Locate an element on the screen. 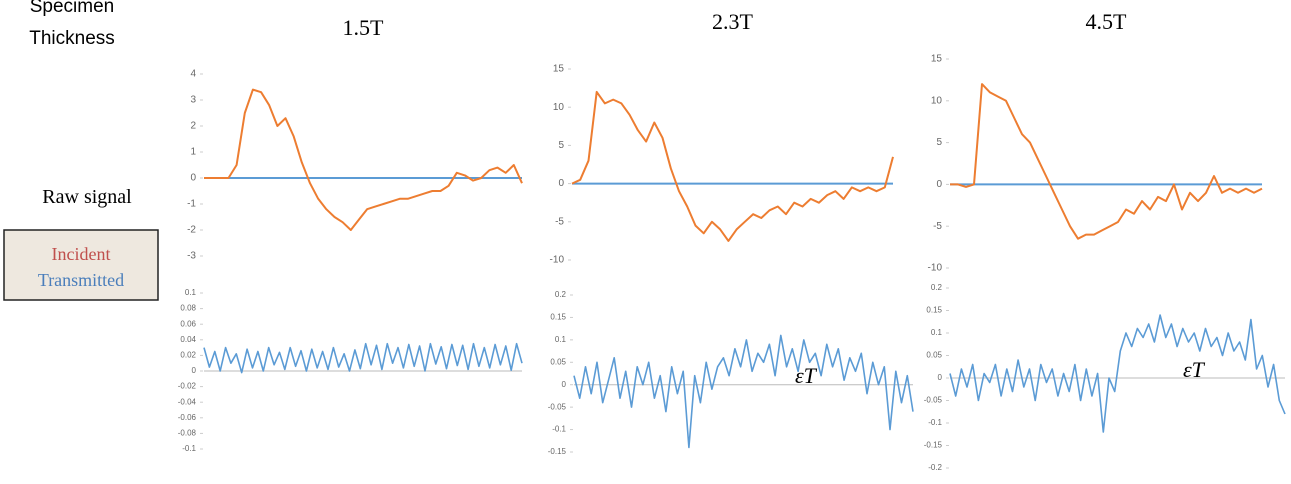 The height and width of the screenshot is (484, 1291). y-tick-label: -3 is located at coordinates (191, 256).